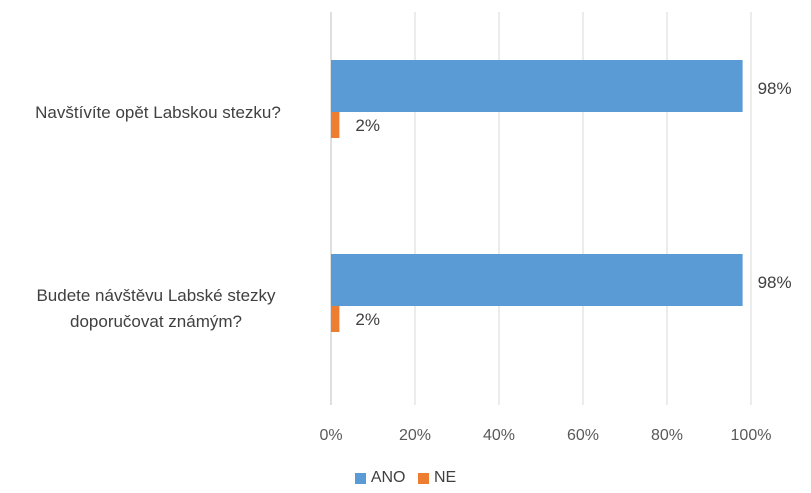 The image size is (811, 493). Describe the element at coordinates (330, 435) in the screenshot. I see `x-tick-label: 0%` at that location.